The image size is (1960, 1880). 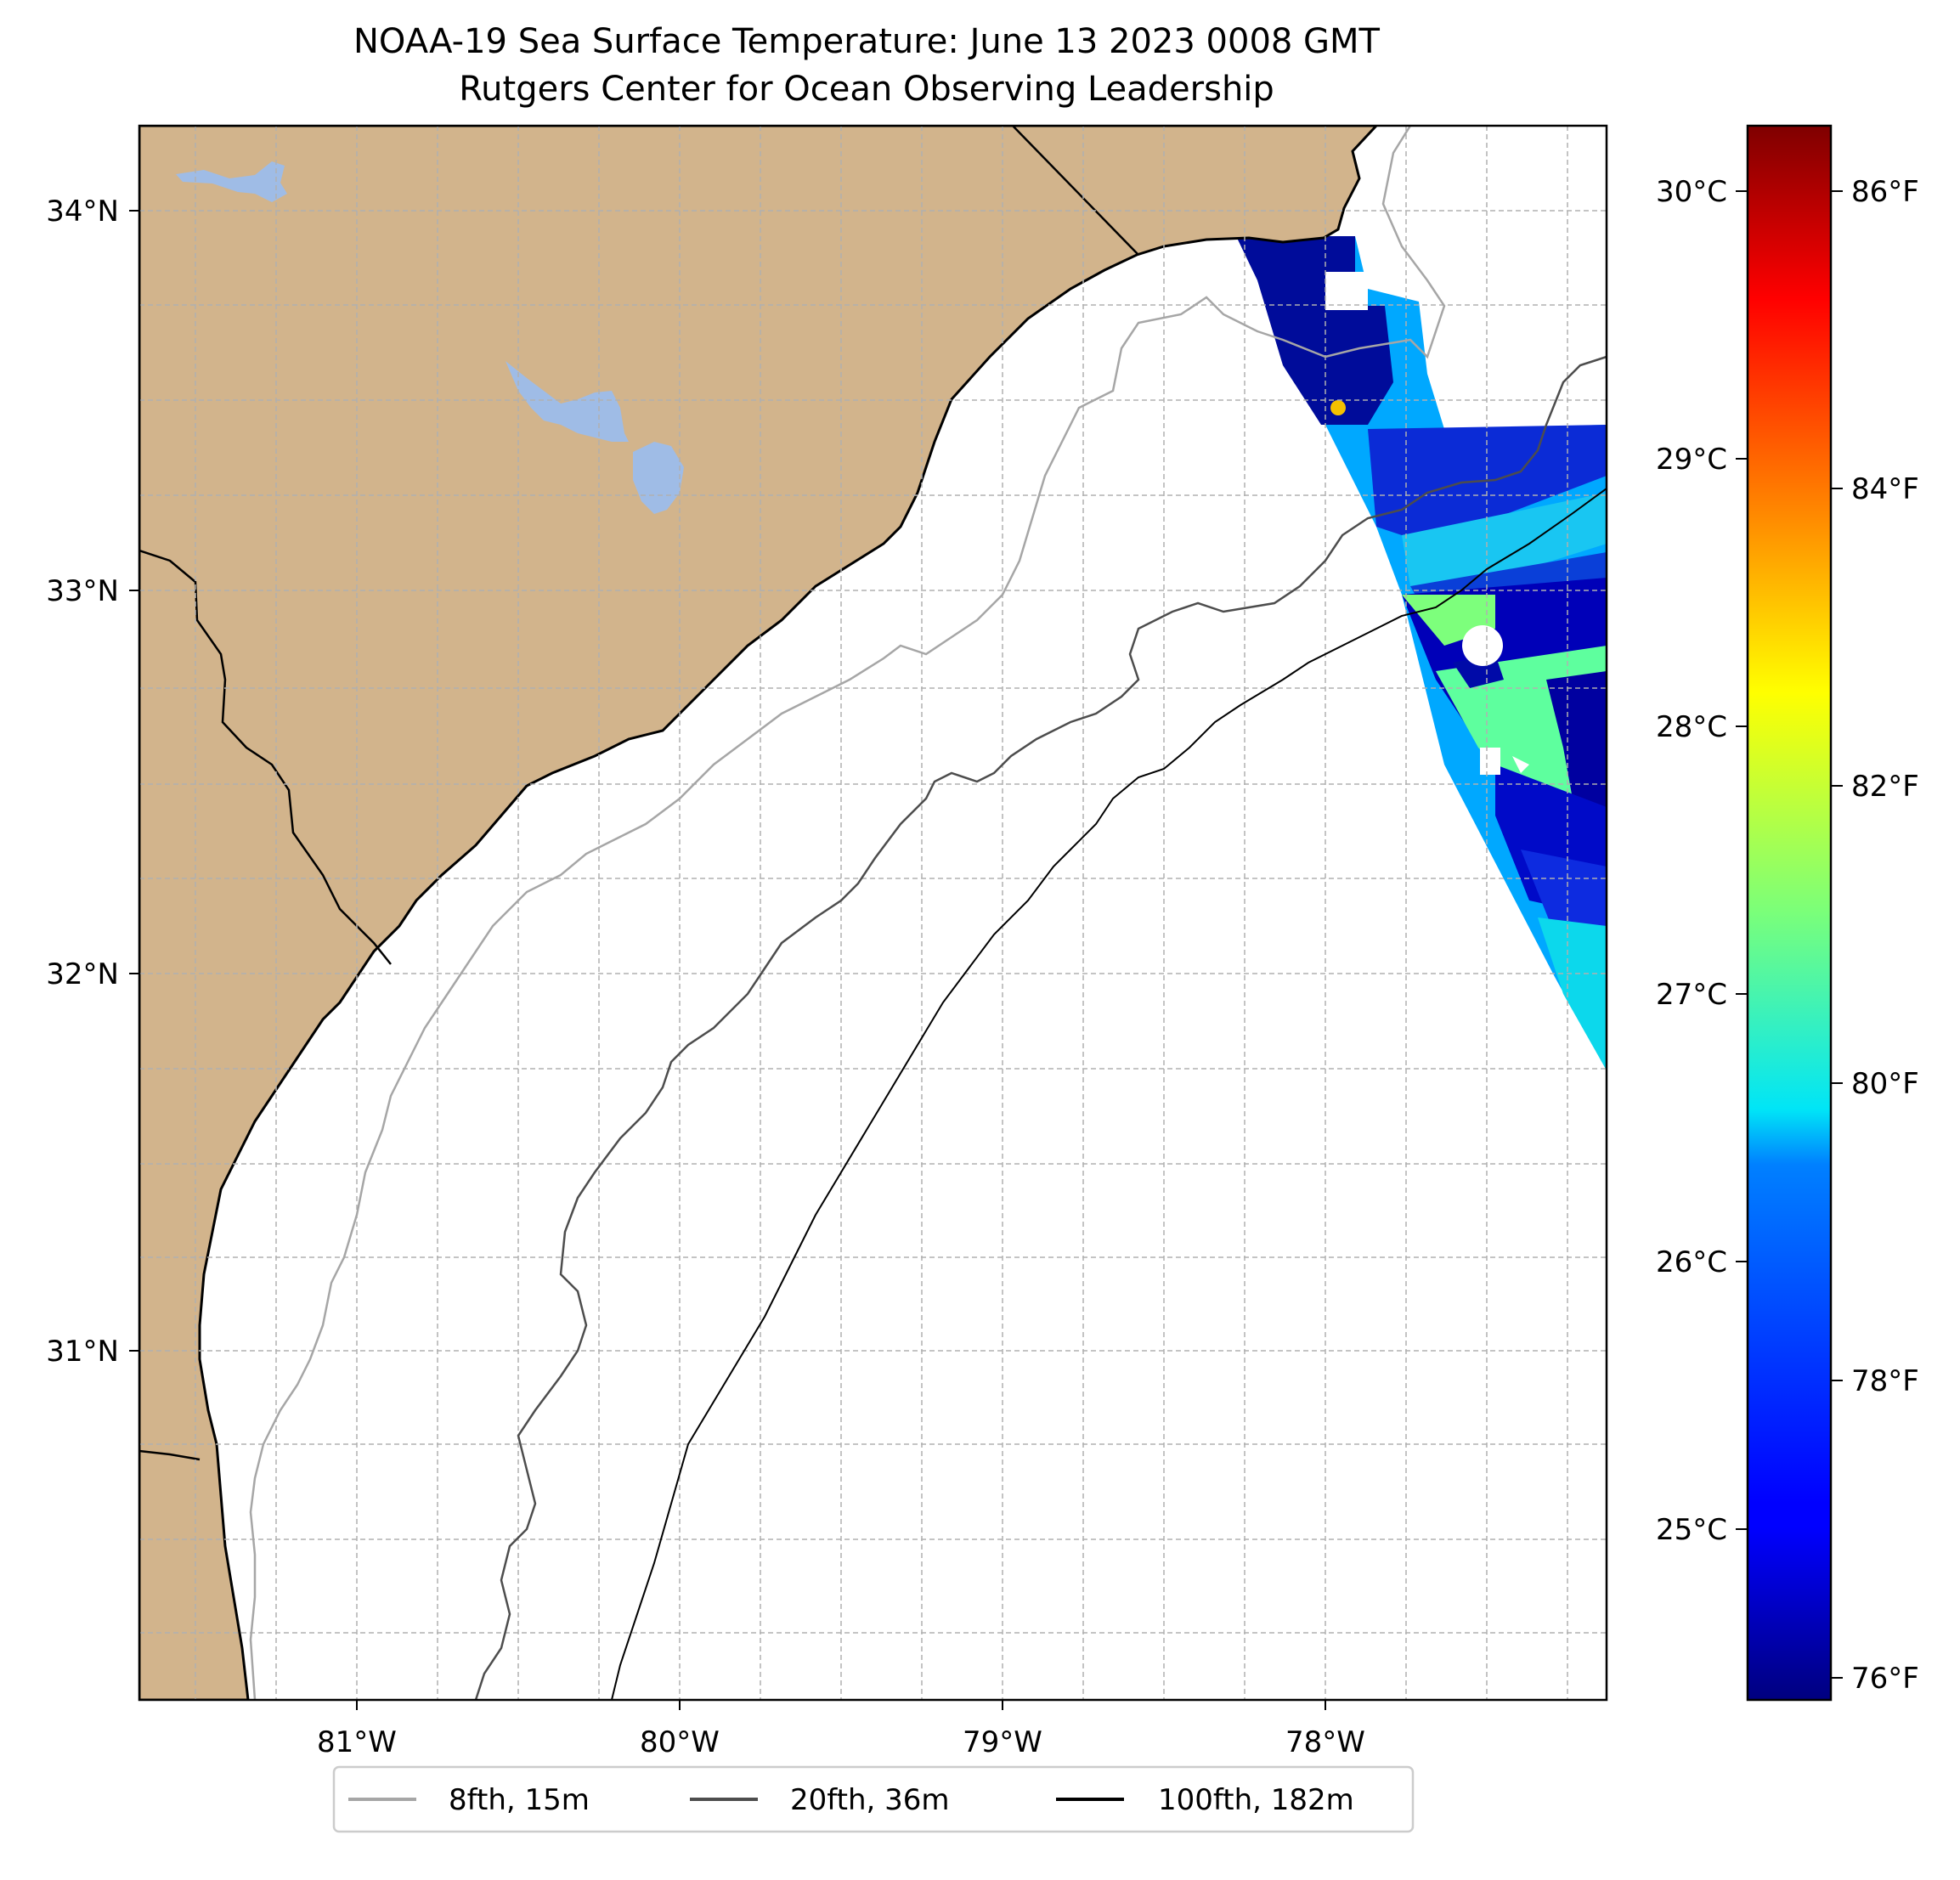 I want to click on colorbar-celsius-label: 30°C, so click(x=1692, y=192).